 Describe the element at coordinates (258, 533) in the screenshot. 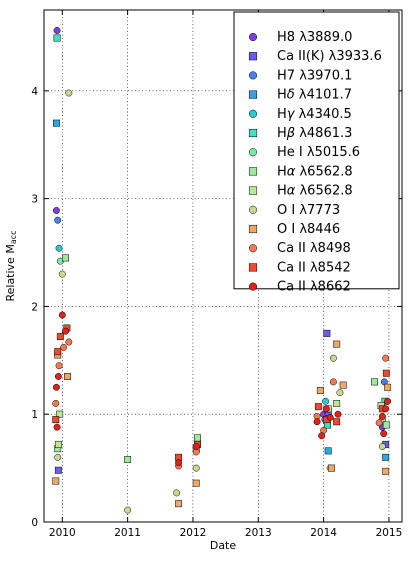

I see `x-tick-label: 2013` at that location.